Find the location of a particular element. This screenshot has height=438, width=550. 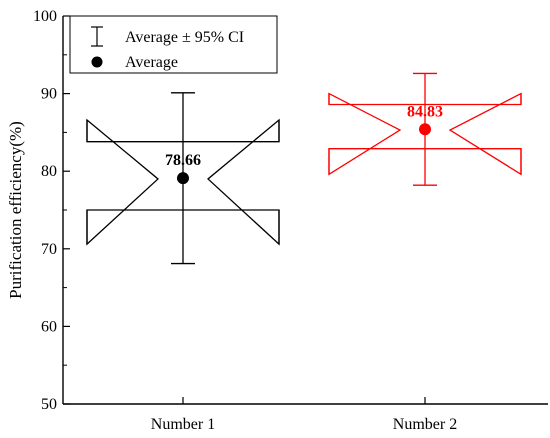

mean-label-1: 78.66 is located at coordinates (183, 160).